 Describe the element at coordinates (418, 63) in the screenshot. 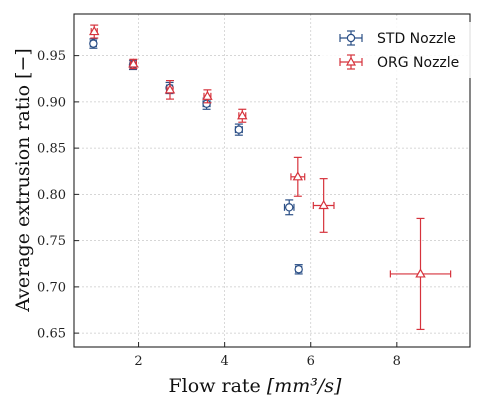

I see `legend-label-org: ORG Nozzle` at that location.